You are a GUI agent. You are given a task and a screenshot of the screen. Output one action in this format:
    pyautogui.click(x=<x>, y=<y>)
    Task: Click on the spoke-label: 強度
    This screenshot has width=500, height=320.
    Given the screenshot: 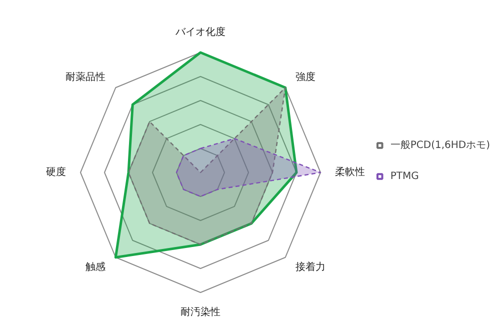 What is the action you would take?
    pyautogui.click(x=306, y=76)
    